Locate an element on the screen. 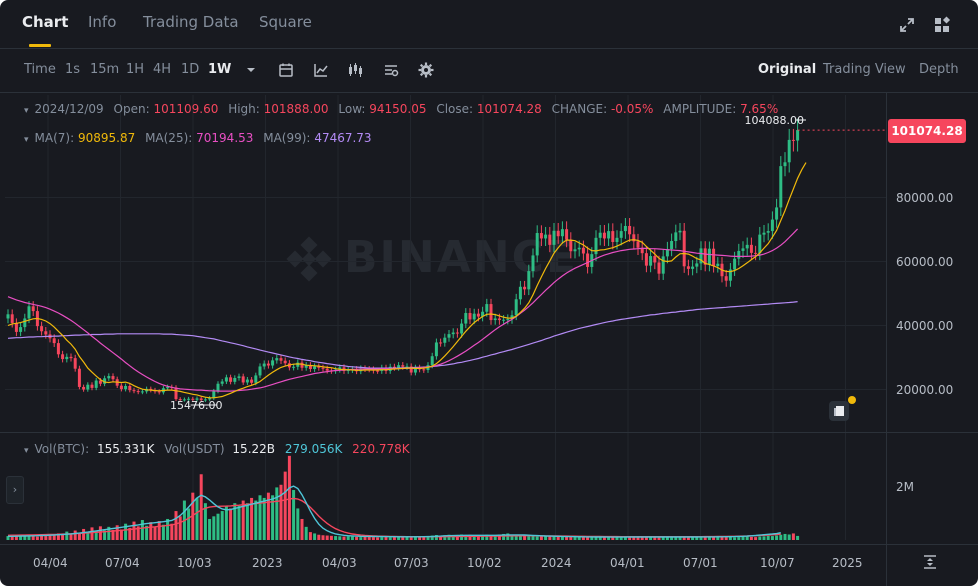 This screenshot has width=978, height=586. timeframe-time: Time is located at coordinates (40, 69).